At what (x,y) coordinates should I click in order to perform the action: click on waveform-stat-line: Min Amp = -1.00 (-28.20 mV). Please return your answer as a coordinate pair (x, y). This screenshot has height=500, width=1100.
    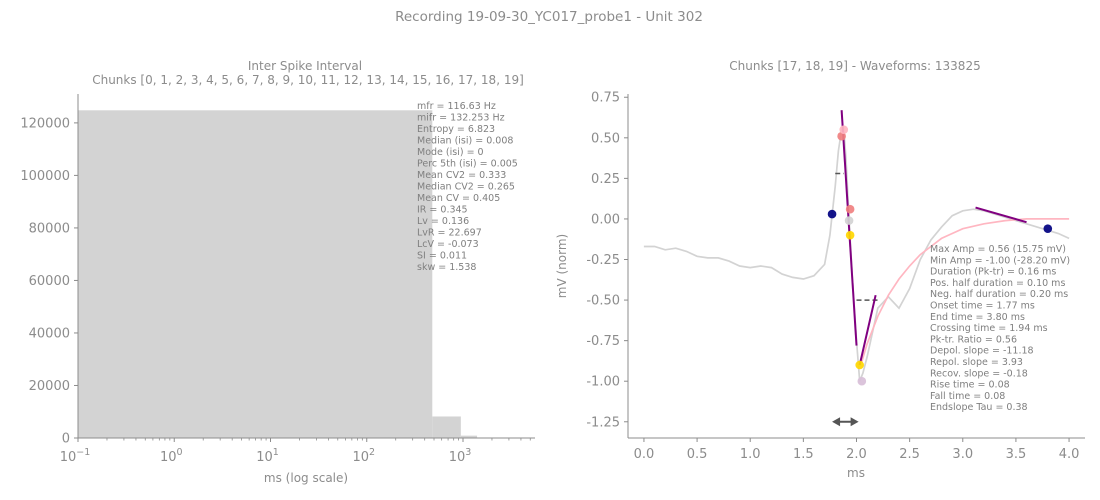
    Looking at the image, I should click on (1000, 260).